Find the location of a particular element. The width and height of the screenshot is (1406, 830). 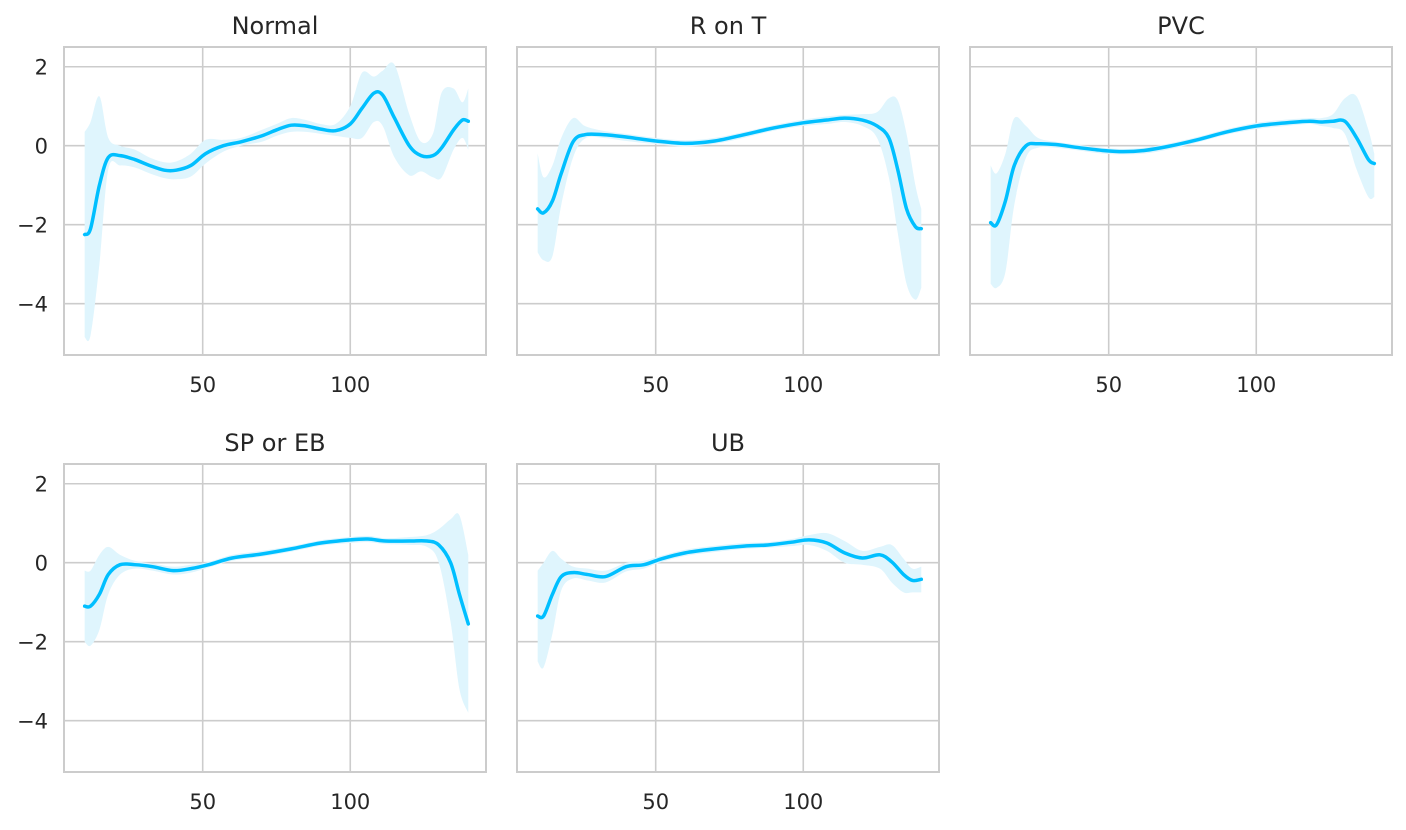

confidence-band is located at coordinates (1182, 191).